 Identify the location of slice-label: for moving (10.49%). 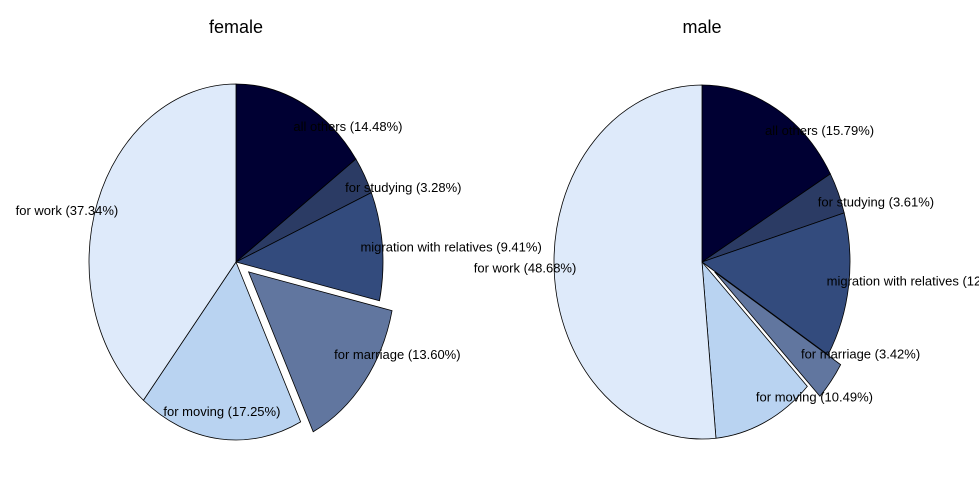
(814, 396).